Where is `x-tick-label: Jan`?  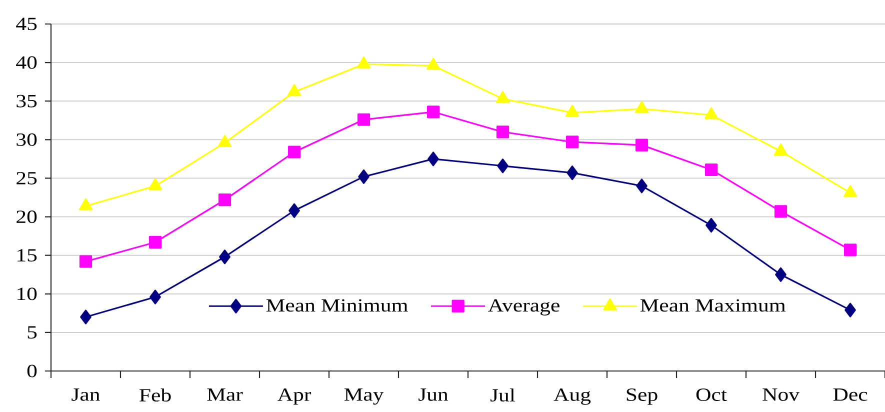
x-tick-label: Jan is located at coordinates (86, 394).